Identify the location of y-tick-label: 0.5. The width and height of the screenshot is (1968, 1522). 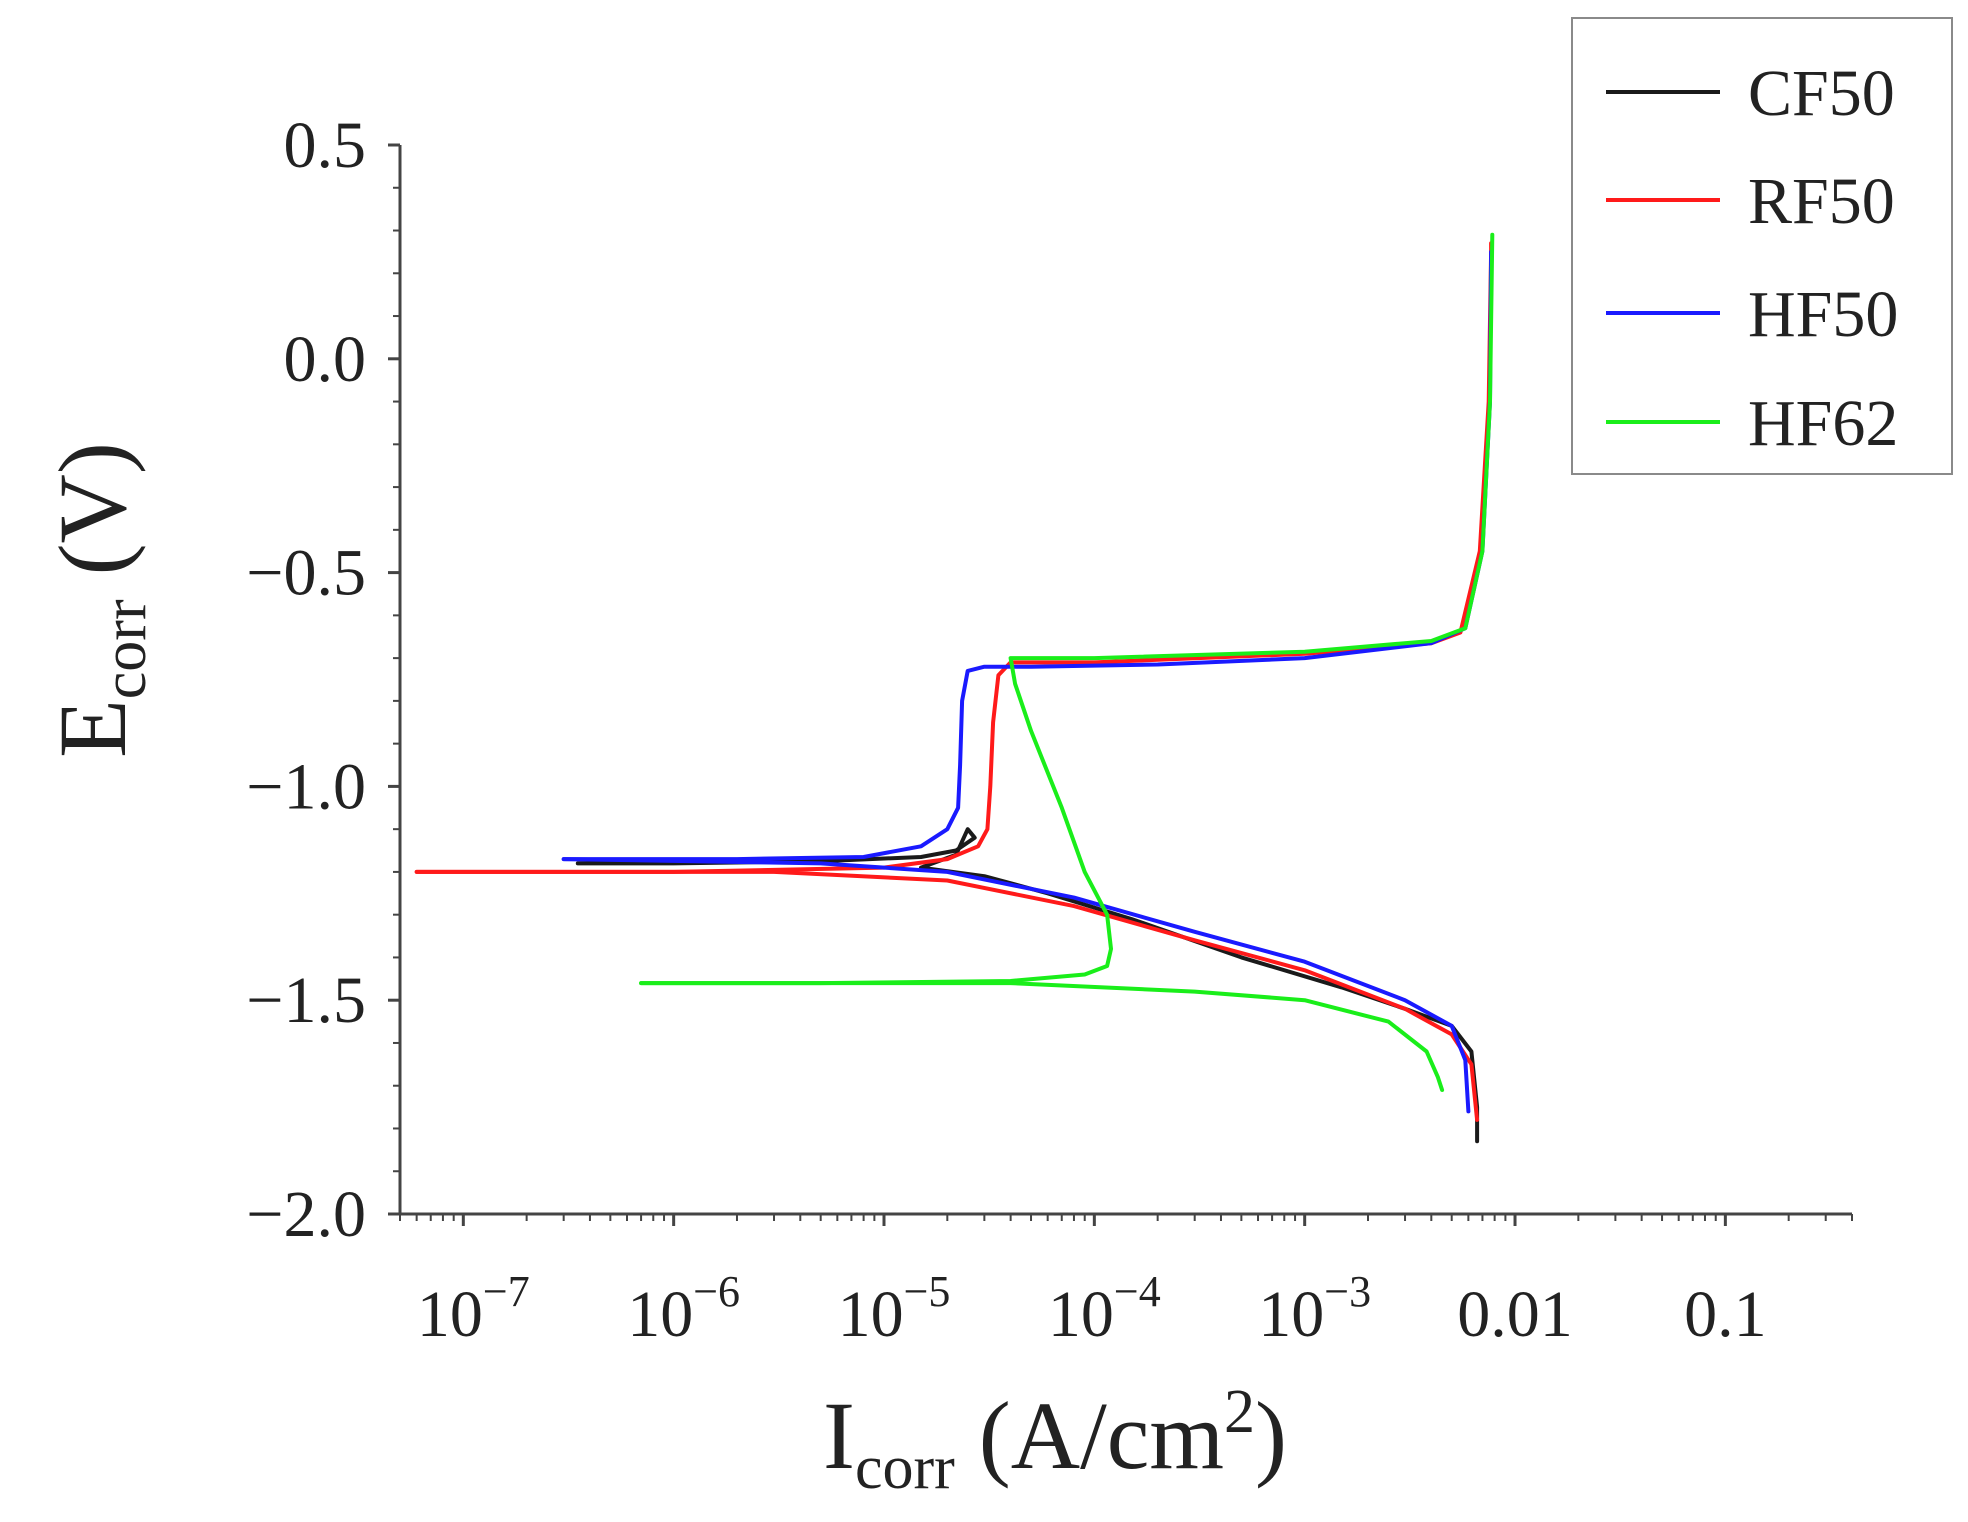
(325, 145).